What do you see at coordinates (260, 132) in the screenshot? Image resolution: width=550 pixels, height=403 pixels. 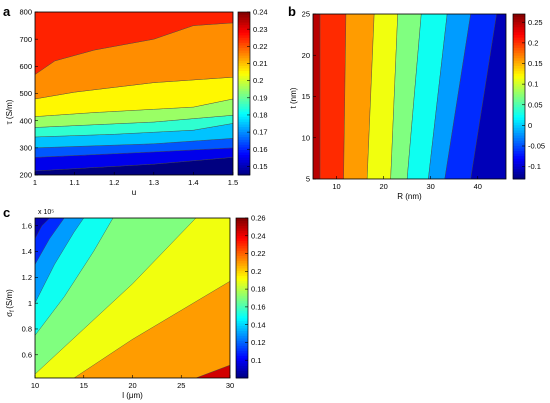 I see `colorbar-tick-label: 0.17` at bounding box center [260, 132].